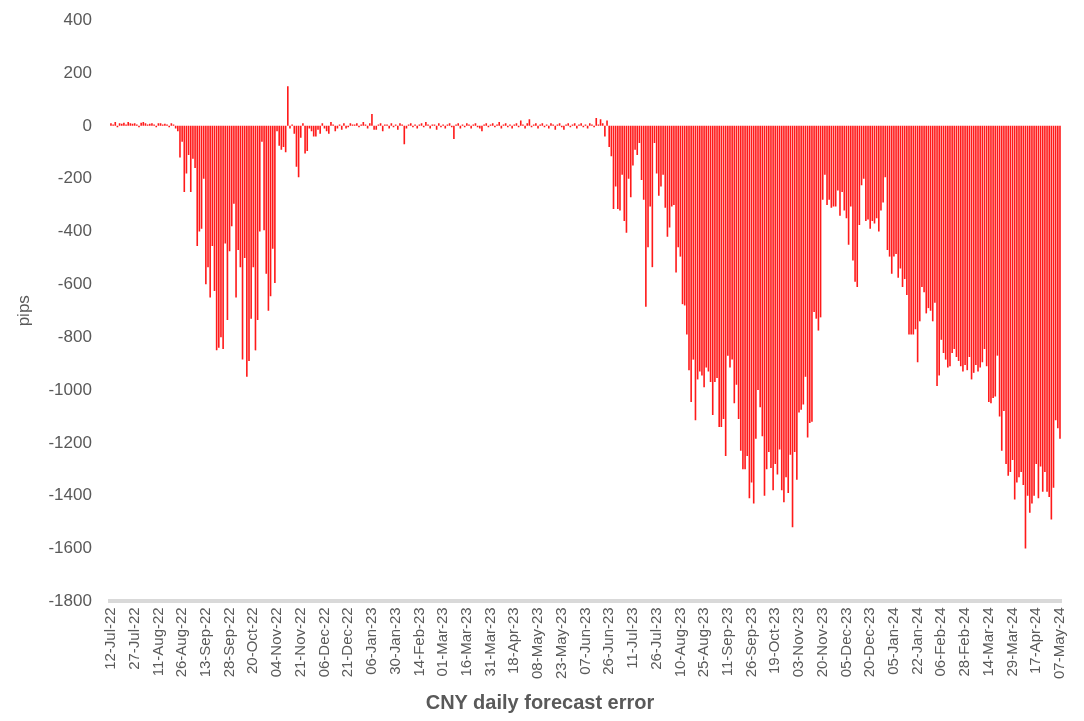 This screenshot has height=721, width=1084. Describe the element at coordinates (893, 641) in the screenshot. I see `x-tick-label: 05-Jan-24` at that location.